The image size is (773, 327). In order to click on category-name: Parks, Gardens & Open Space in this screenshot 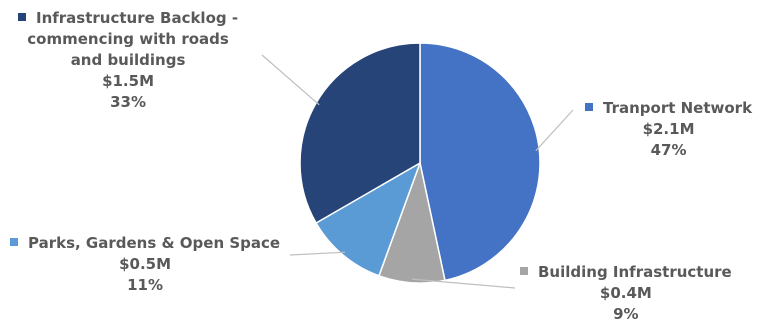, I will do `click(154, 243)`.